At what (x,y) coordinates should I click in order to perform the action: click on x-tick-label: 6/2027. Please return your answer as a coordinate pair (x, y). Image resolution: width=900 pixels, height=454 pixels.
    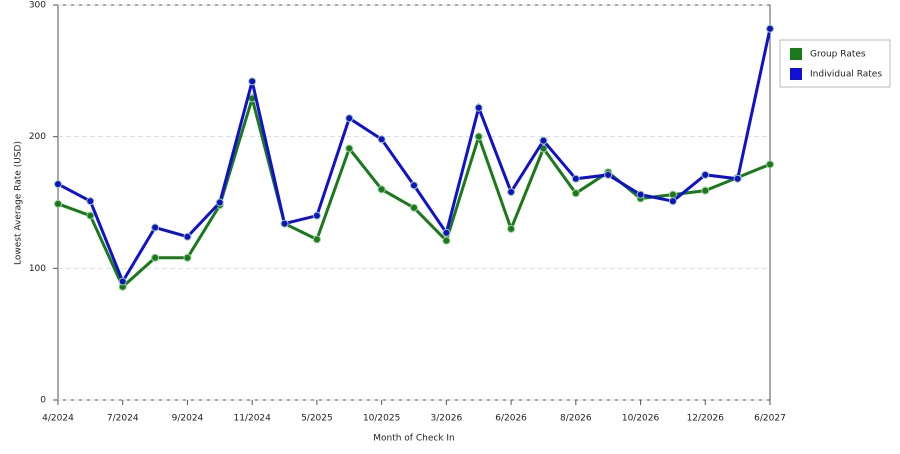
    Looking at the image, I should click on (770, 419).